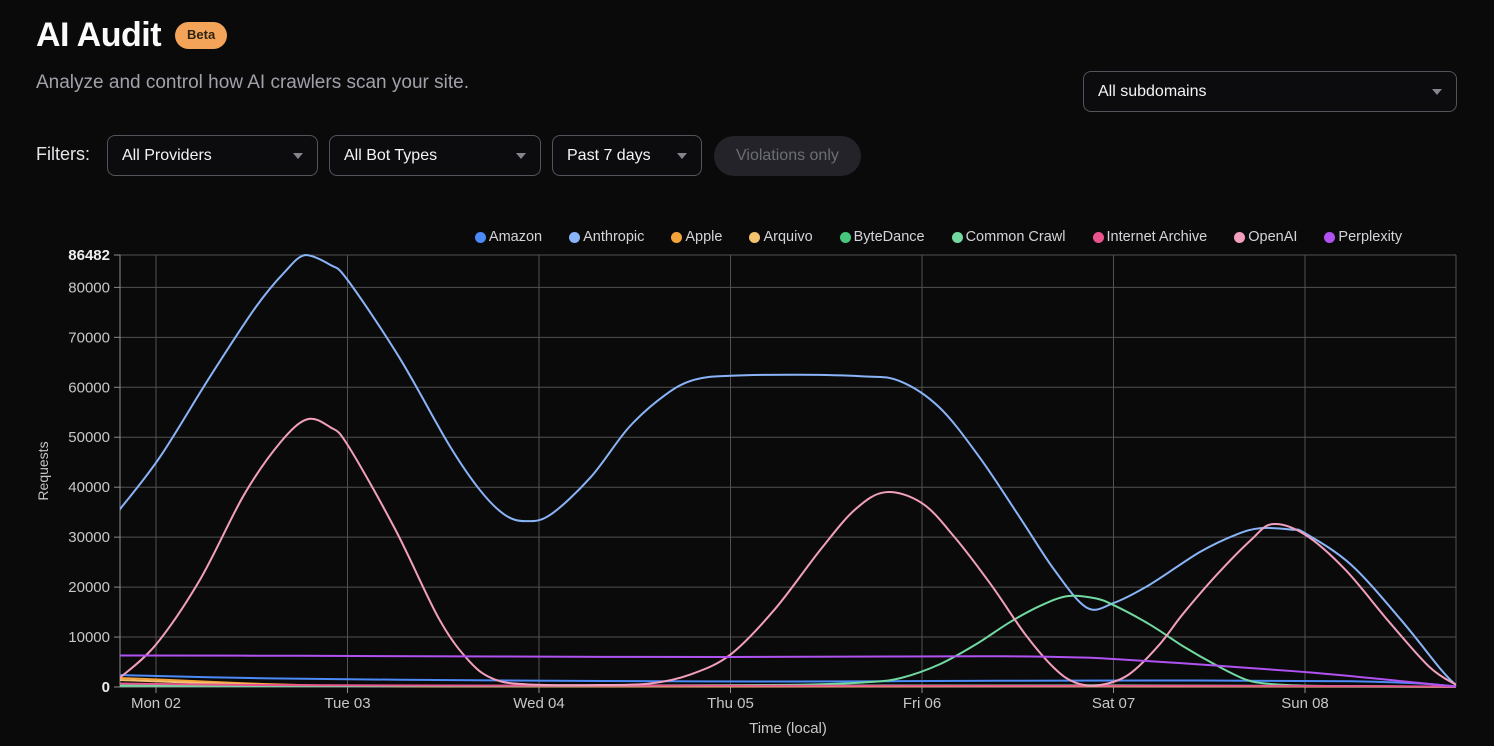 The width and height of the screenshot is (1494, 746). I want to click on x-tick-label: Tue 03, so click(347, 703).